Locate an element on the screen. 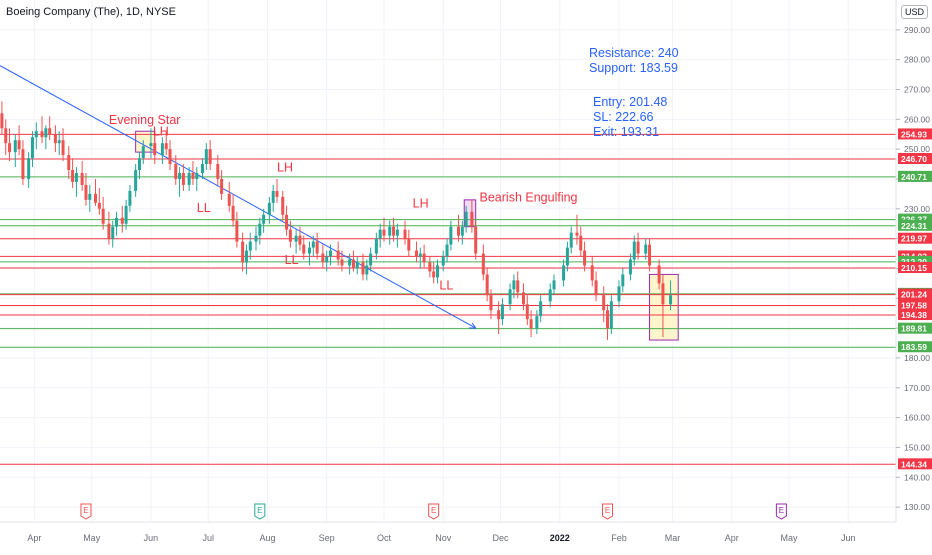 The image size is (932, 555). price-tick-label: 150.00 is located at coordinates (917, 447).